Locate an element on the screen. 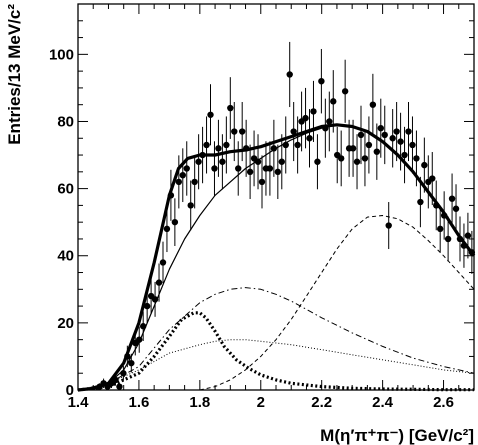 This screenshot has height=445, width=478. x-tick-label: 2 is located at coordinates (261, 402).